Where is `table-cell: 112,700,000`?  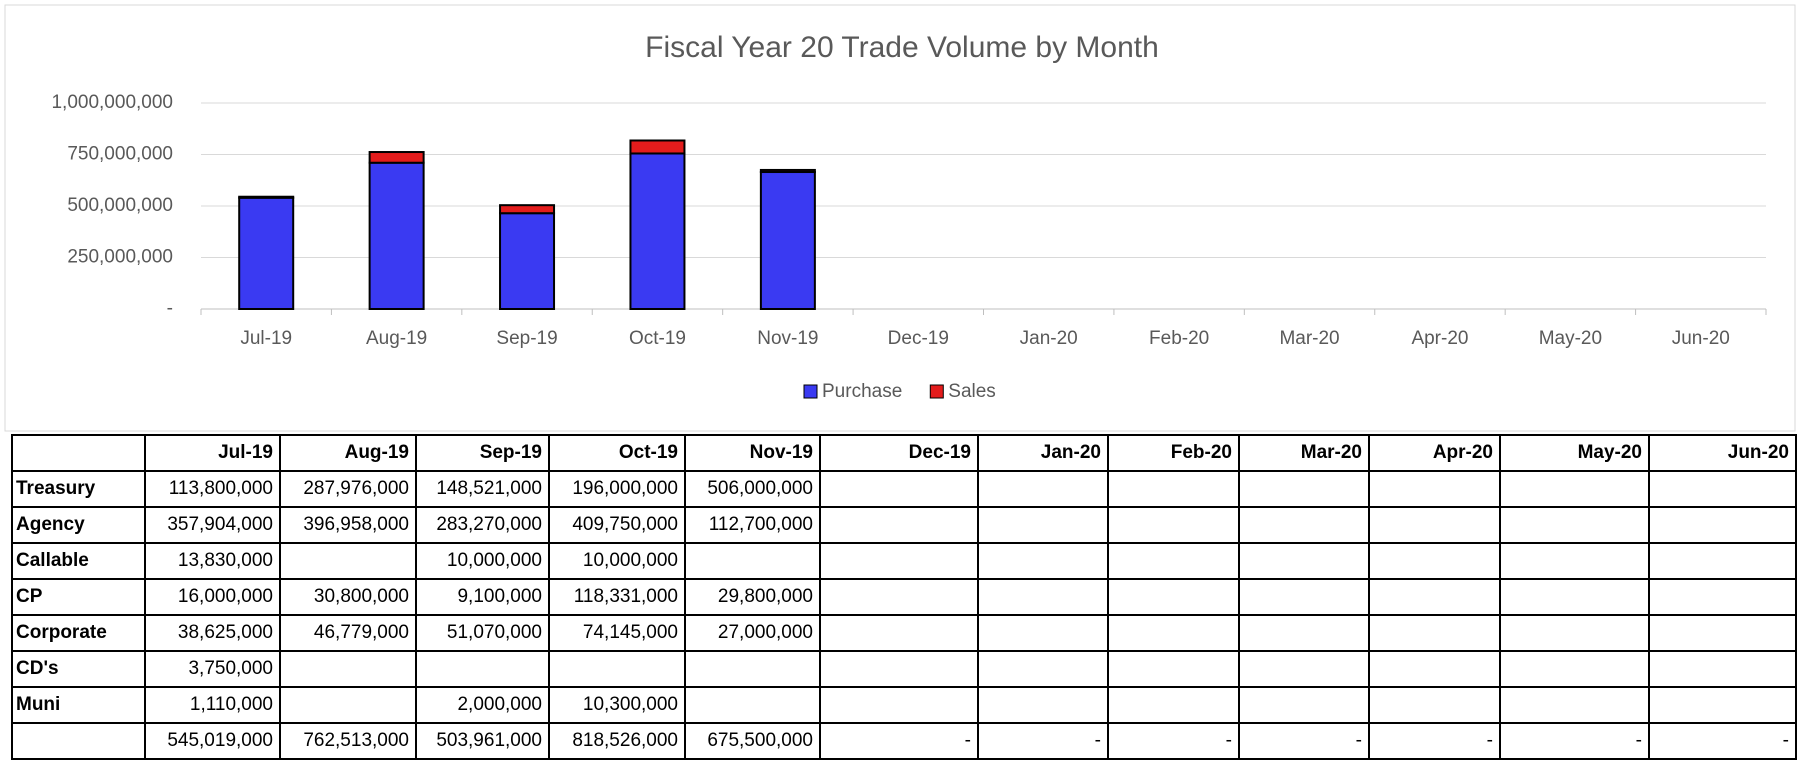 table-cell: 112,700,000 is located at coordinates (752, 525).